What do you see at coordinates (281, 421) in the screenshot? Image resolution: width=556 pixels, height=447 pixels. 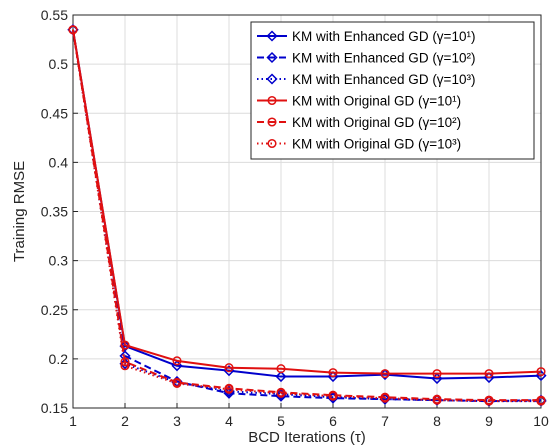 I see `x-tick-label: 5` at bounding box center [281, 421].